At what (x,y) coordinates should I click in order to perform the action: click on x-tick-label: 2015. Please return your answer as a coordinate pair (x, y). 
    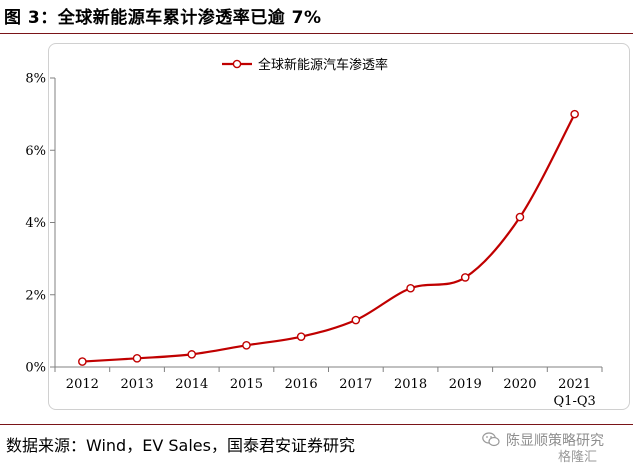
    Looking at the image, I should click on (246, 384).